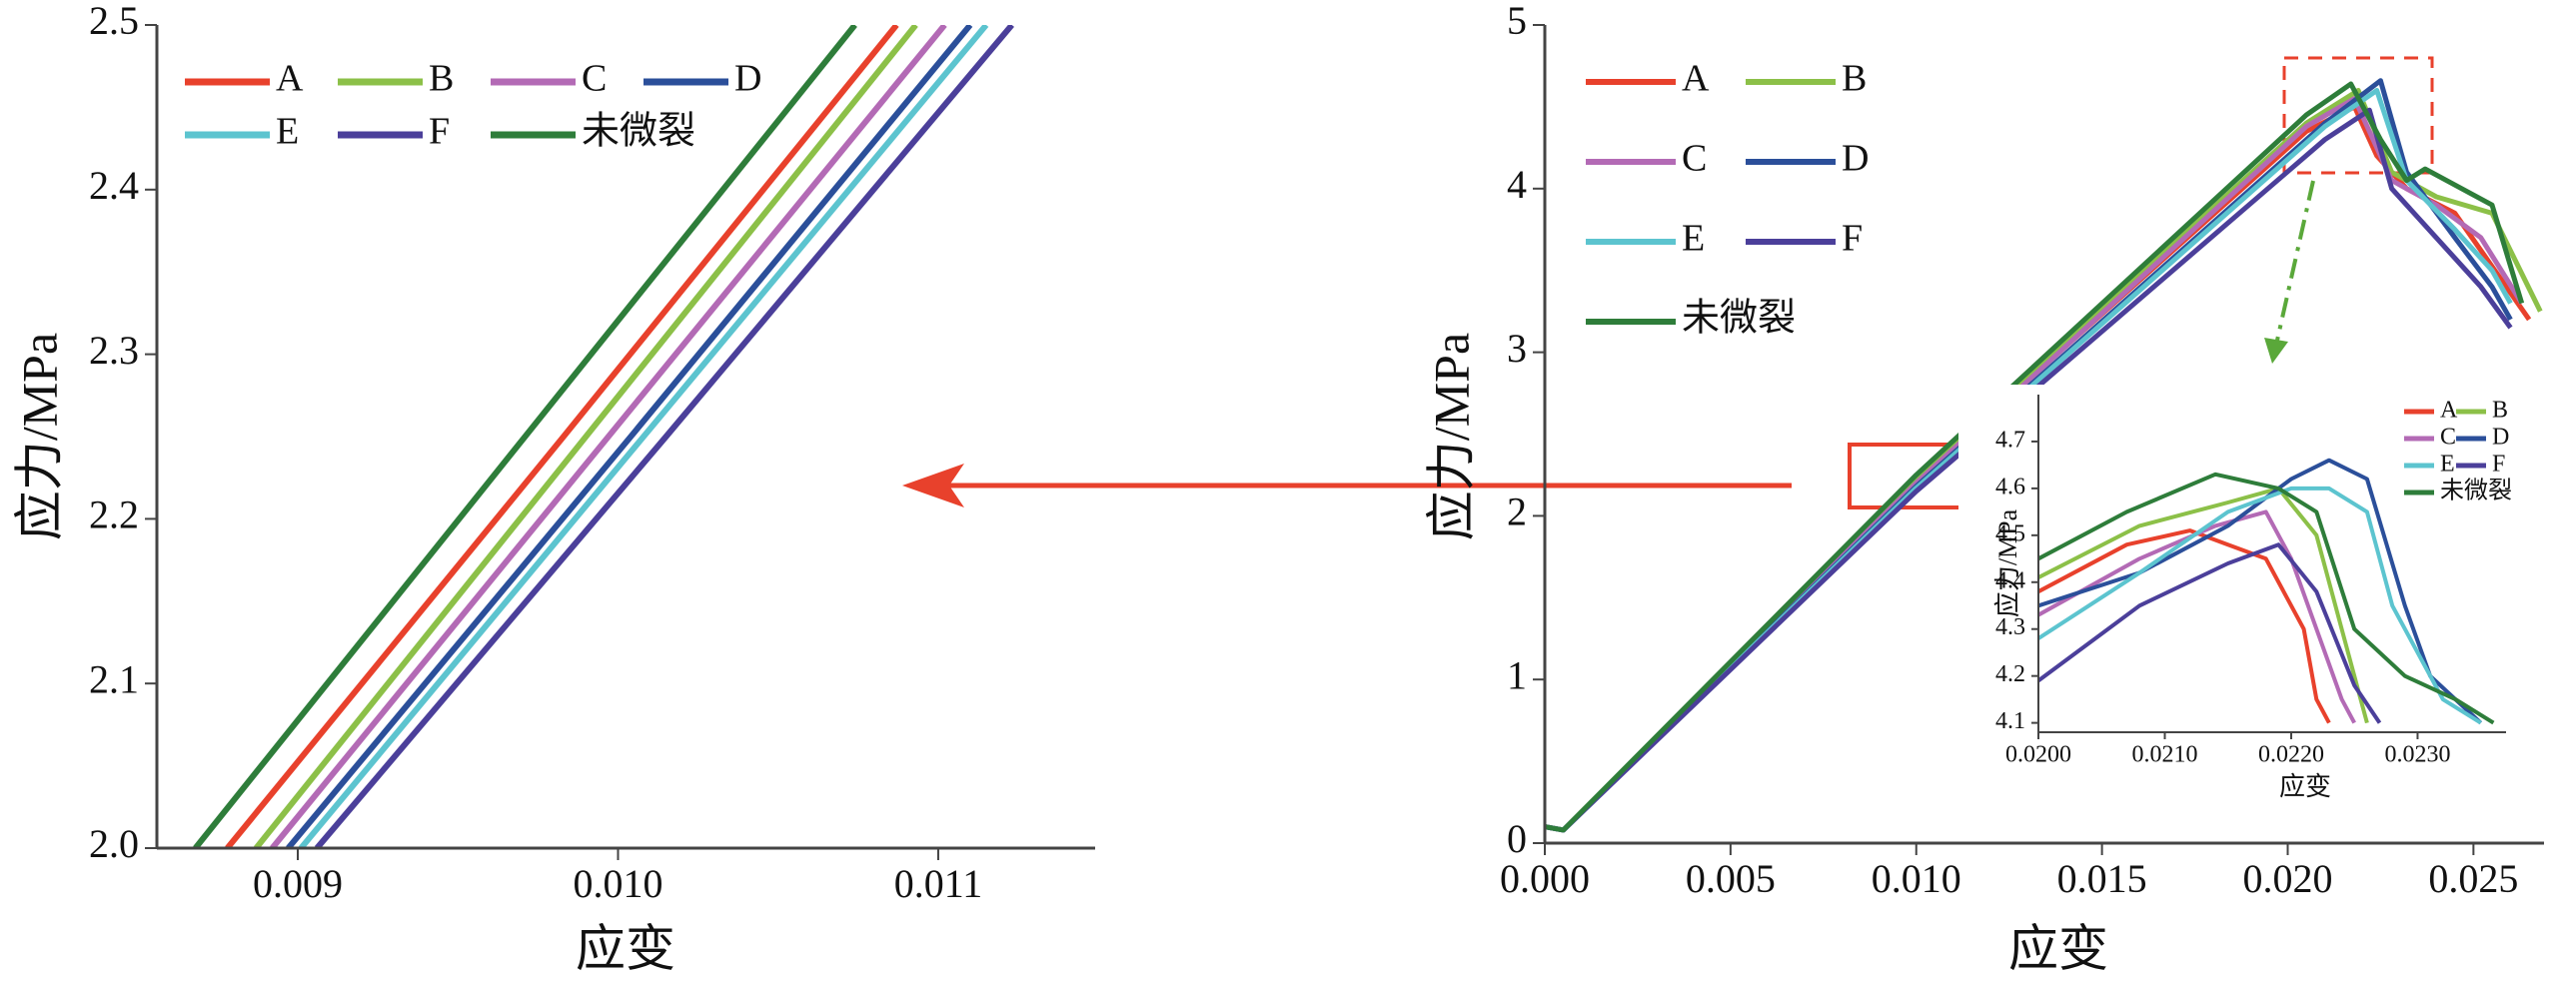 This screenshot has width=2576, height=984. I want to click on inset-arrow, so click(2294, 263).